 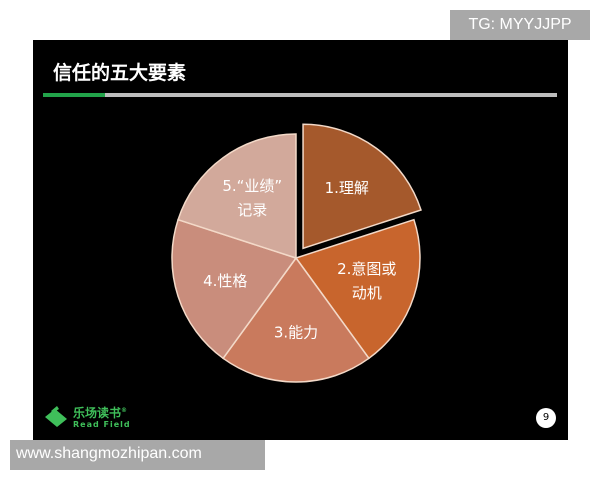 I want to click on slide-title: 信任的五大要素, so click(x=120, y=73).